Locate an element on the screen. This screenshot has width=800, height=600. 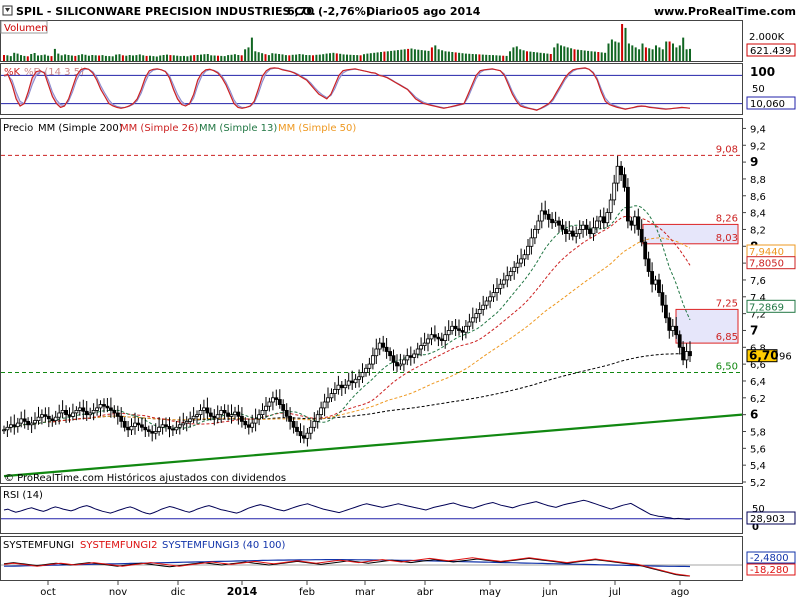
stoch-d-line is located at coordinates (347, 89).